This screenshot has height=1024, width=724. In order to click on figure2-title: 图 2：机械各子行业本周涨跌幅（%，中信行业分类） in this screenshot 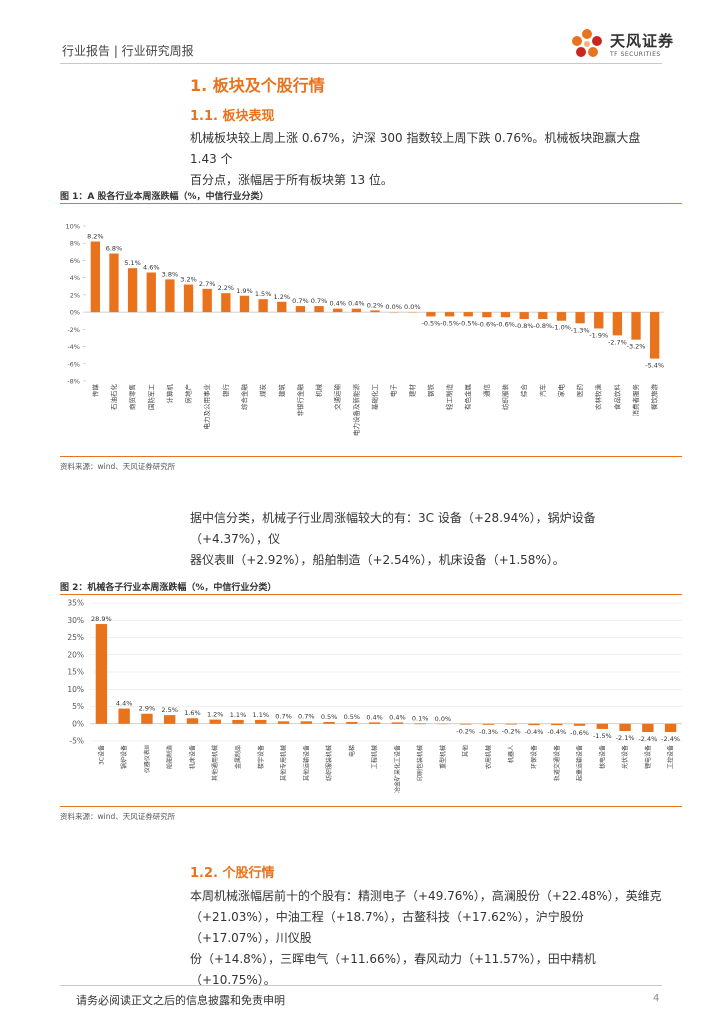, I will do `click(168, 588)`.